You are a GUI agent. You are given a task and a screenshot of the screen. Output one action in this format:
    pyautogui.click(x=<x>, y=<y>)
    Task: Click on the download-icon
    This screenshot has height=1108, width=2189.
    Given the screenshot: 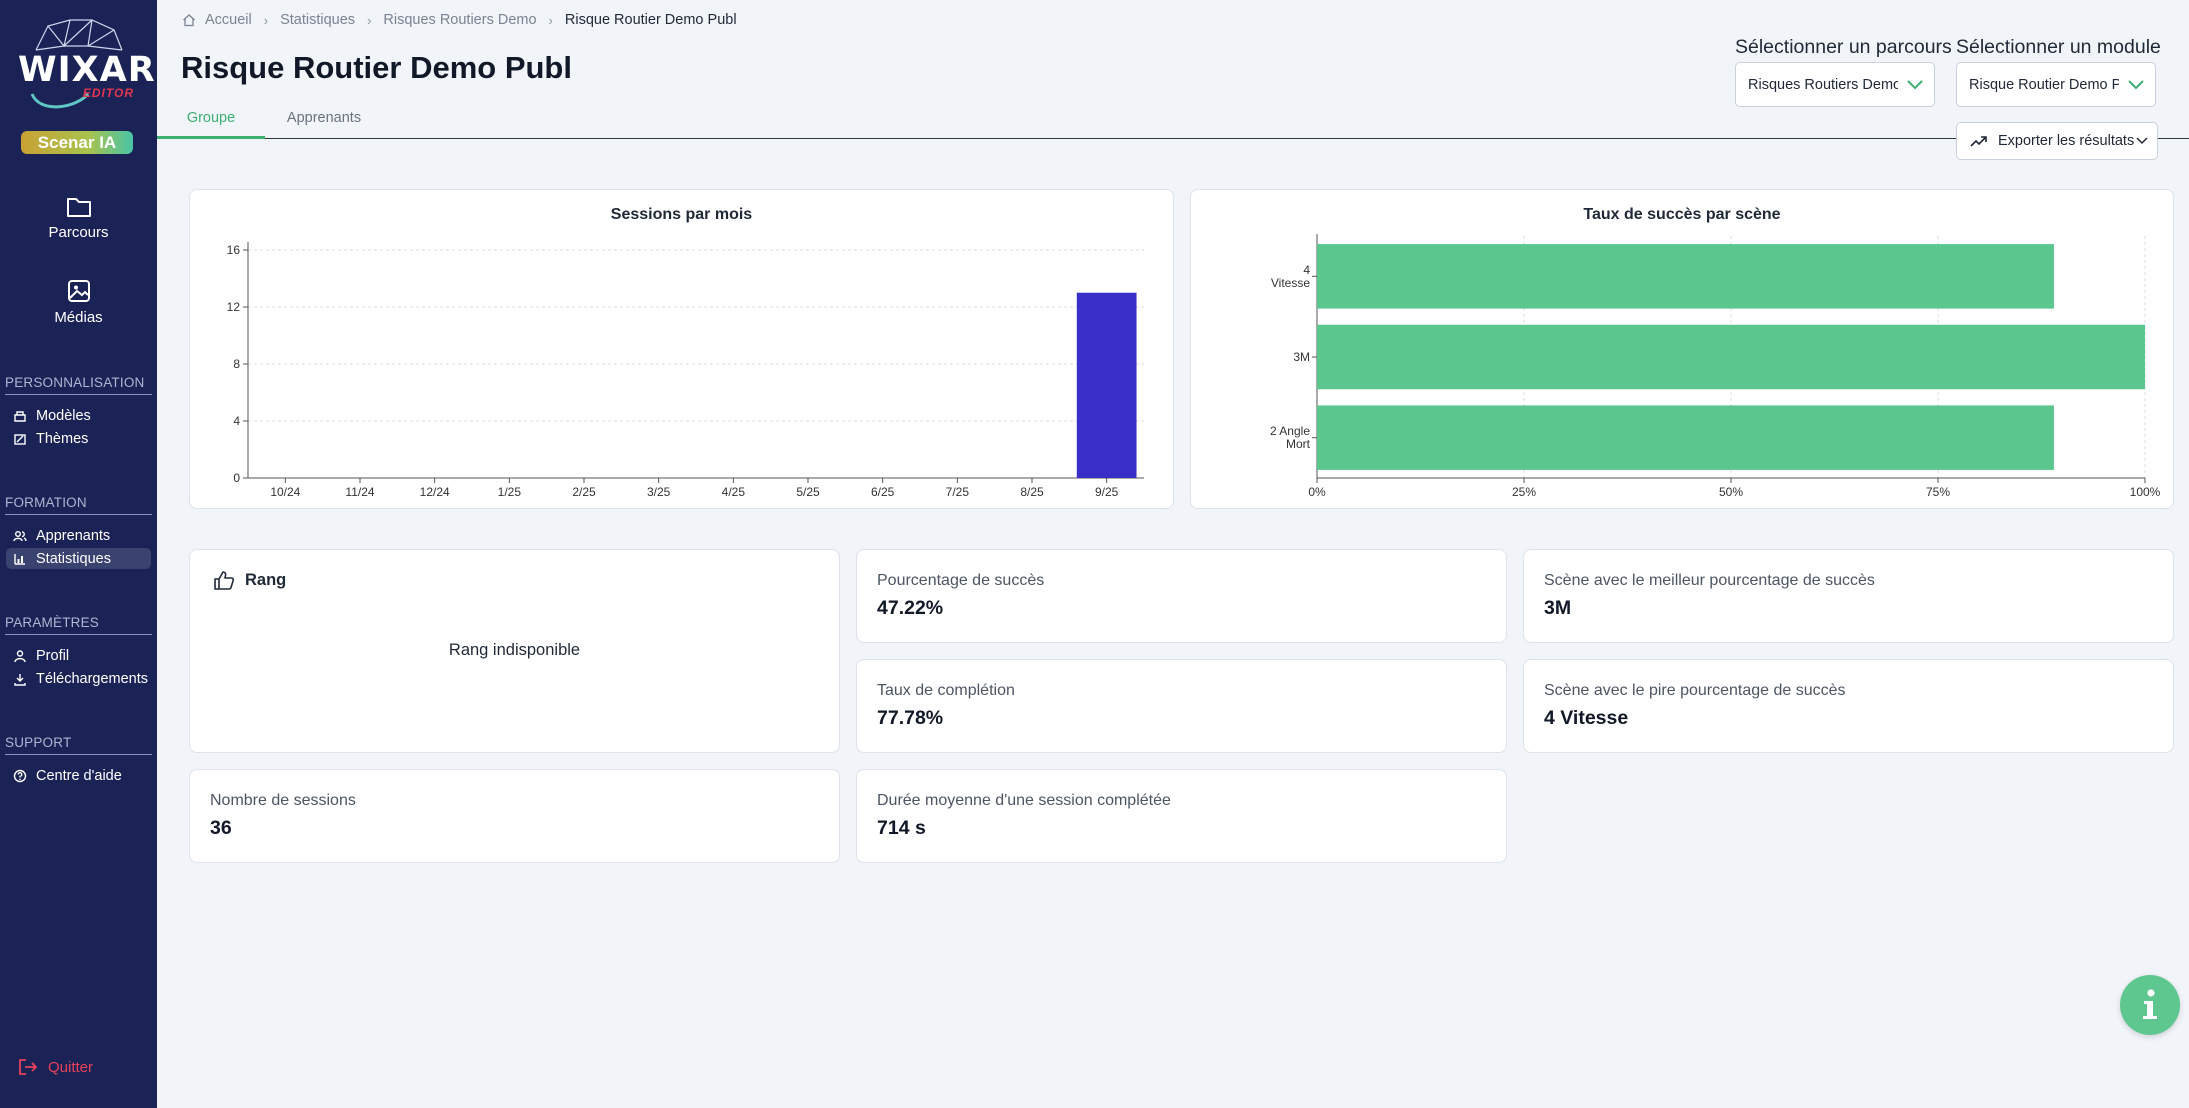 What is the action you would take?
    pyautogui.click(x=20, y=679)
    